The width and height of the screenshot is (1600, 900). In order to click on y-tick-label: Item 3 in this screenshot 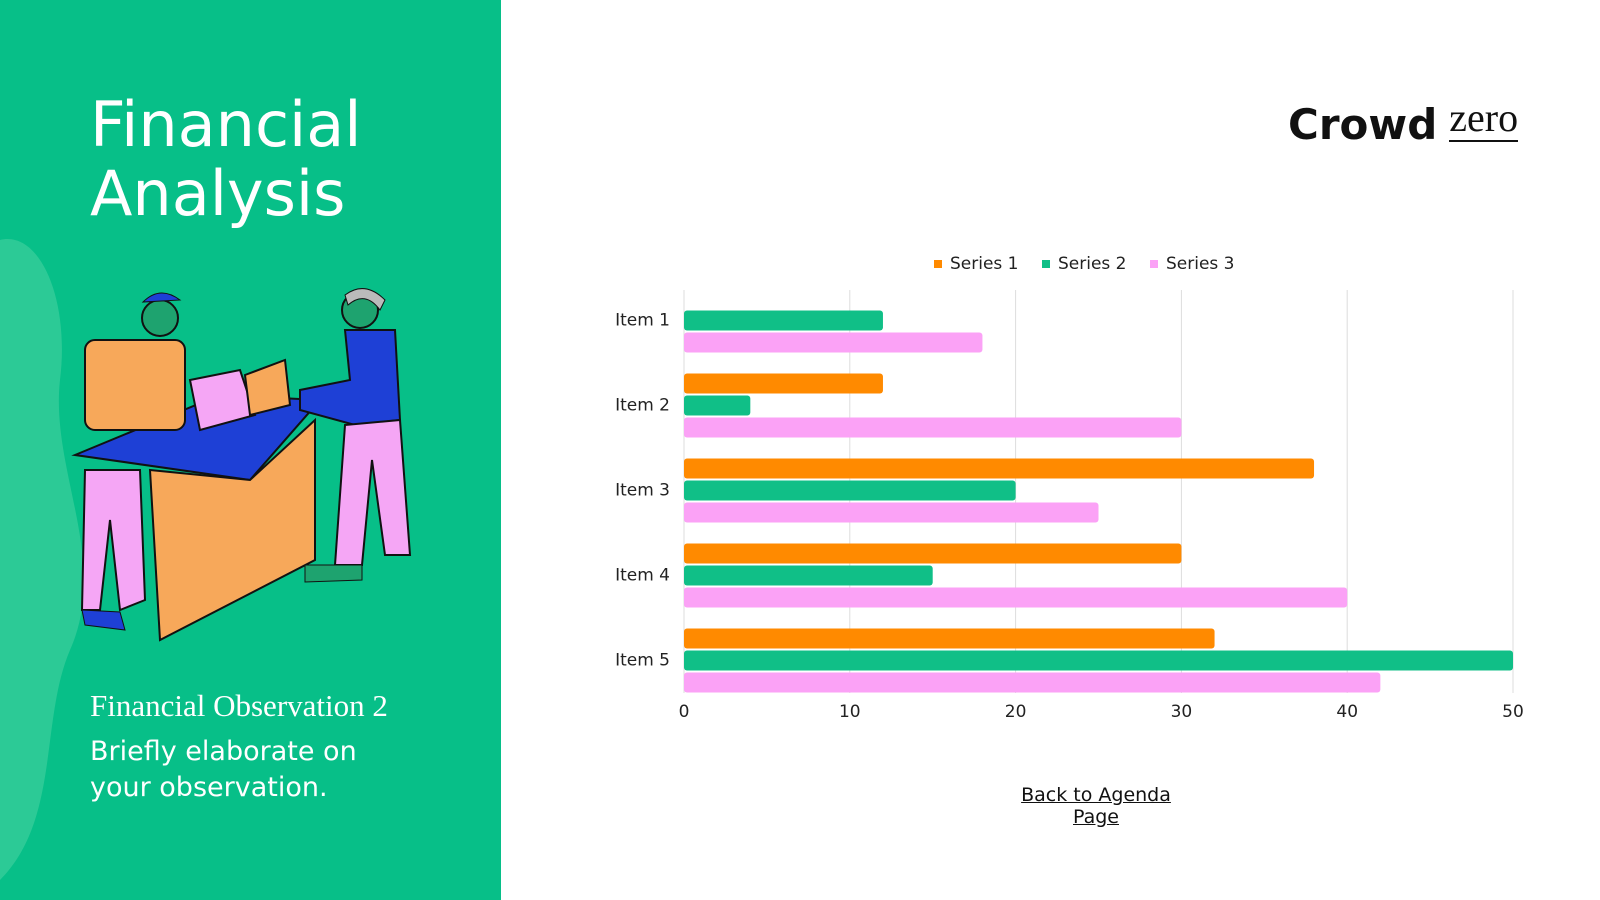, I will do `click(642, 491)`.